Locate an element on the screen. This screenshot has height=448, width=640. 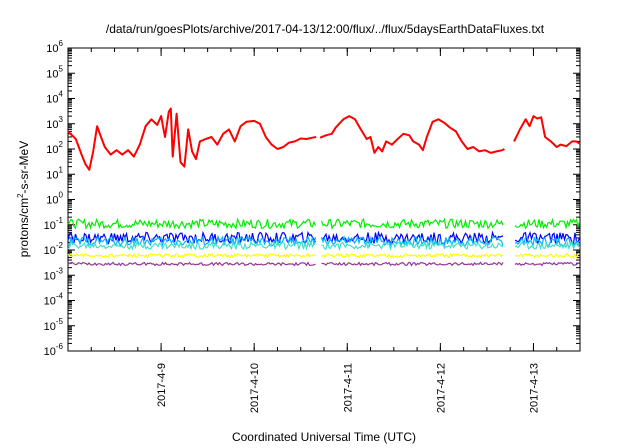
y-tick-label: 10⁻² is located at coordinates (54, 249).